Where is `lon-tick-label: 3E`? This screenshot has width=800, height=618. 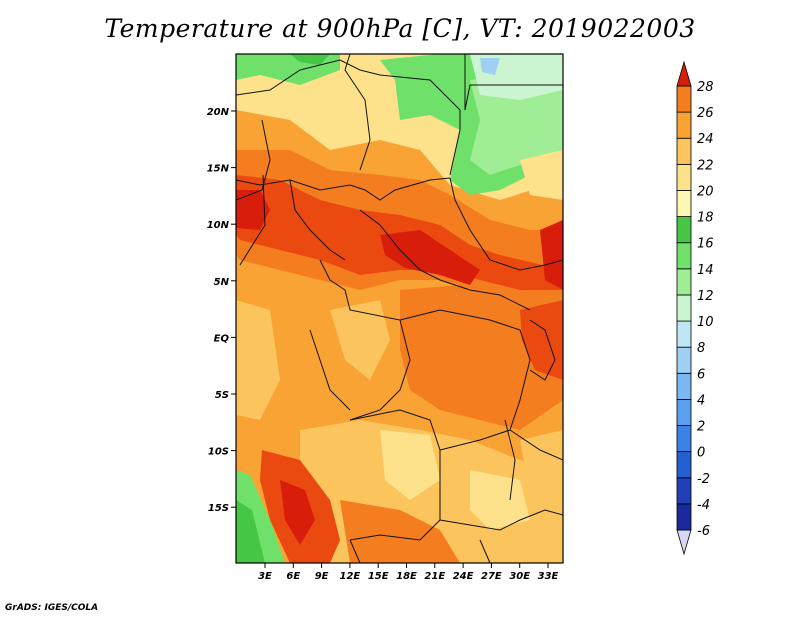
lon-tick-label: 3E is located at coordinates (265, 576).